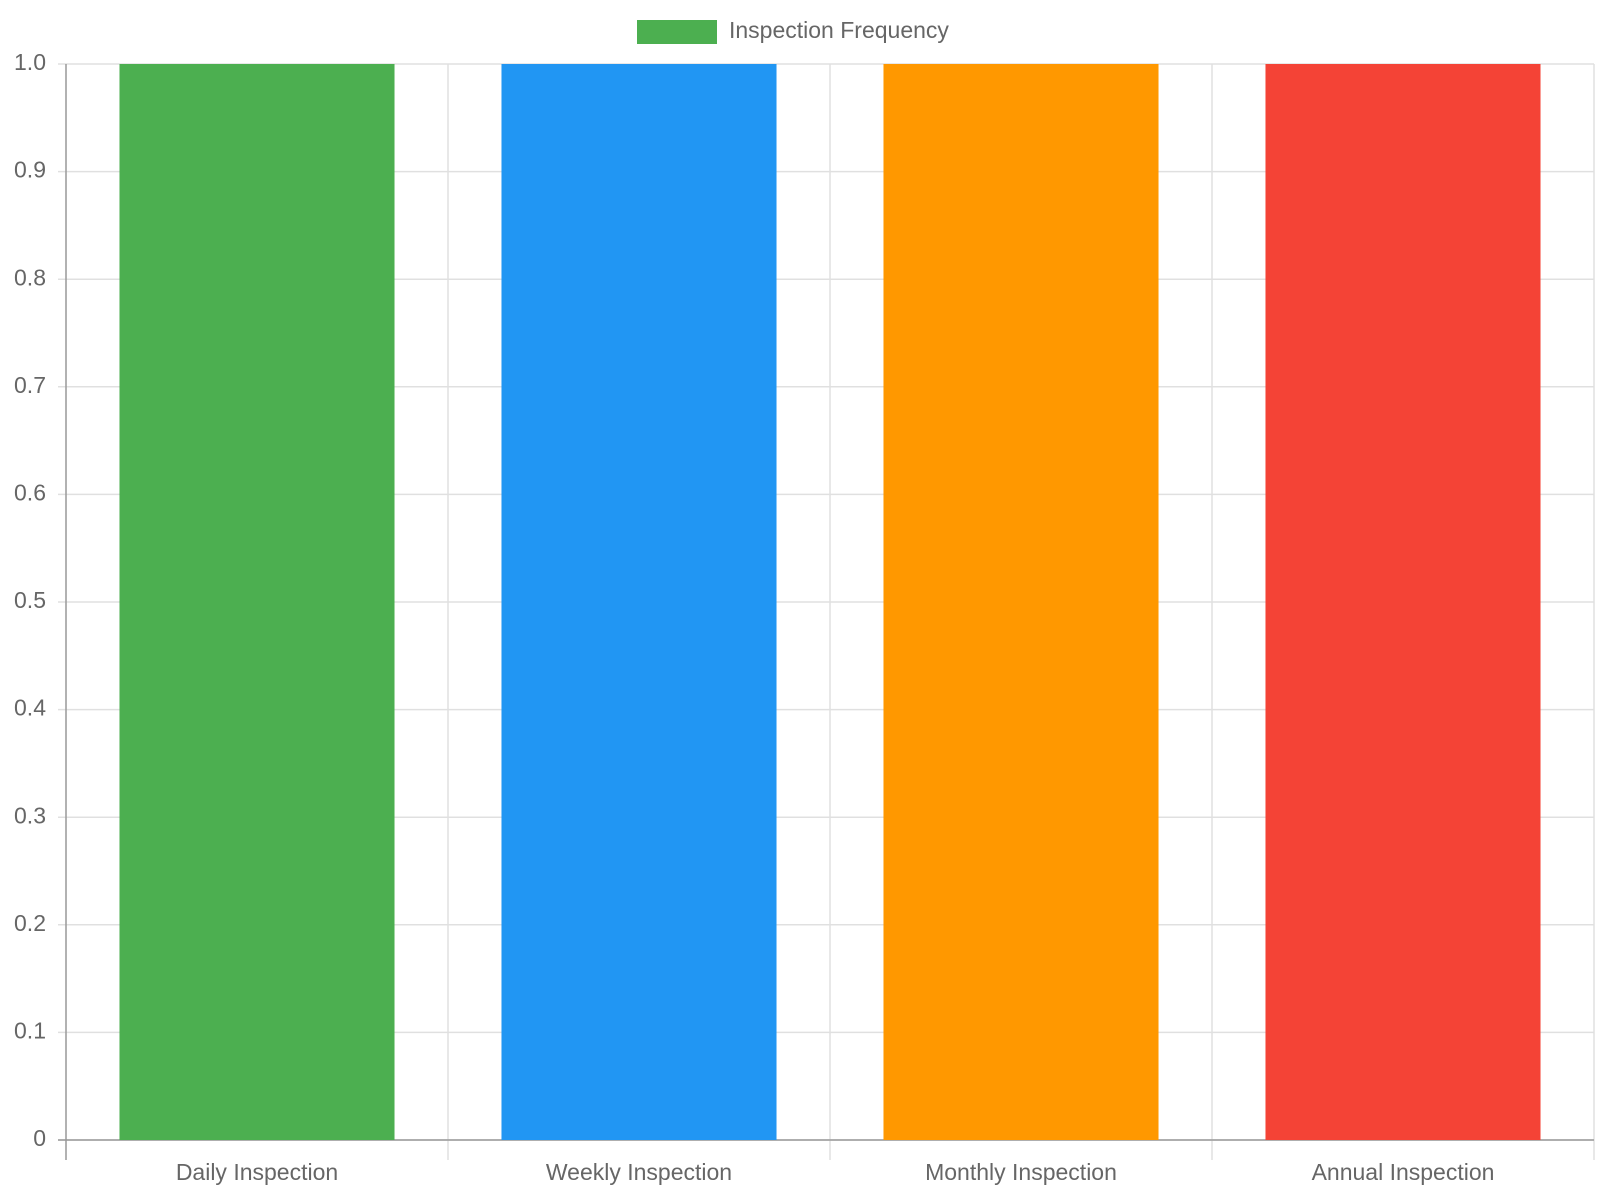  What do you see at coordinates (30, 815) in the screenshot?
I see `y-tick-label: 0.3` at bounding box center [30, 815].